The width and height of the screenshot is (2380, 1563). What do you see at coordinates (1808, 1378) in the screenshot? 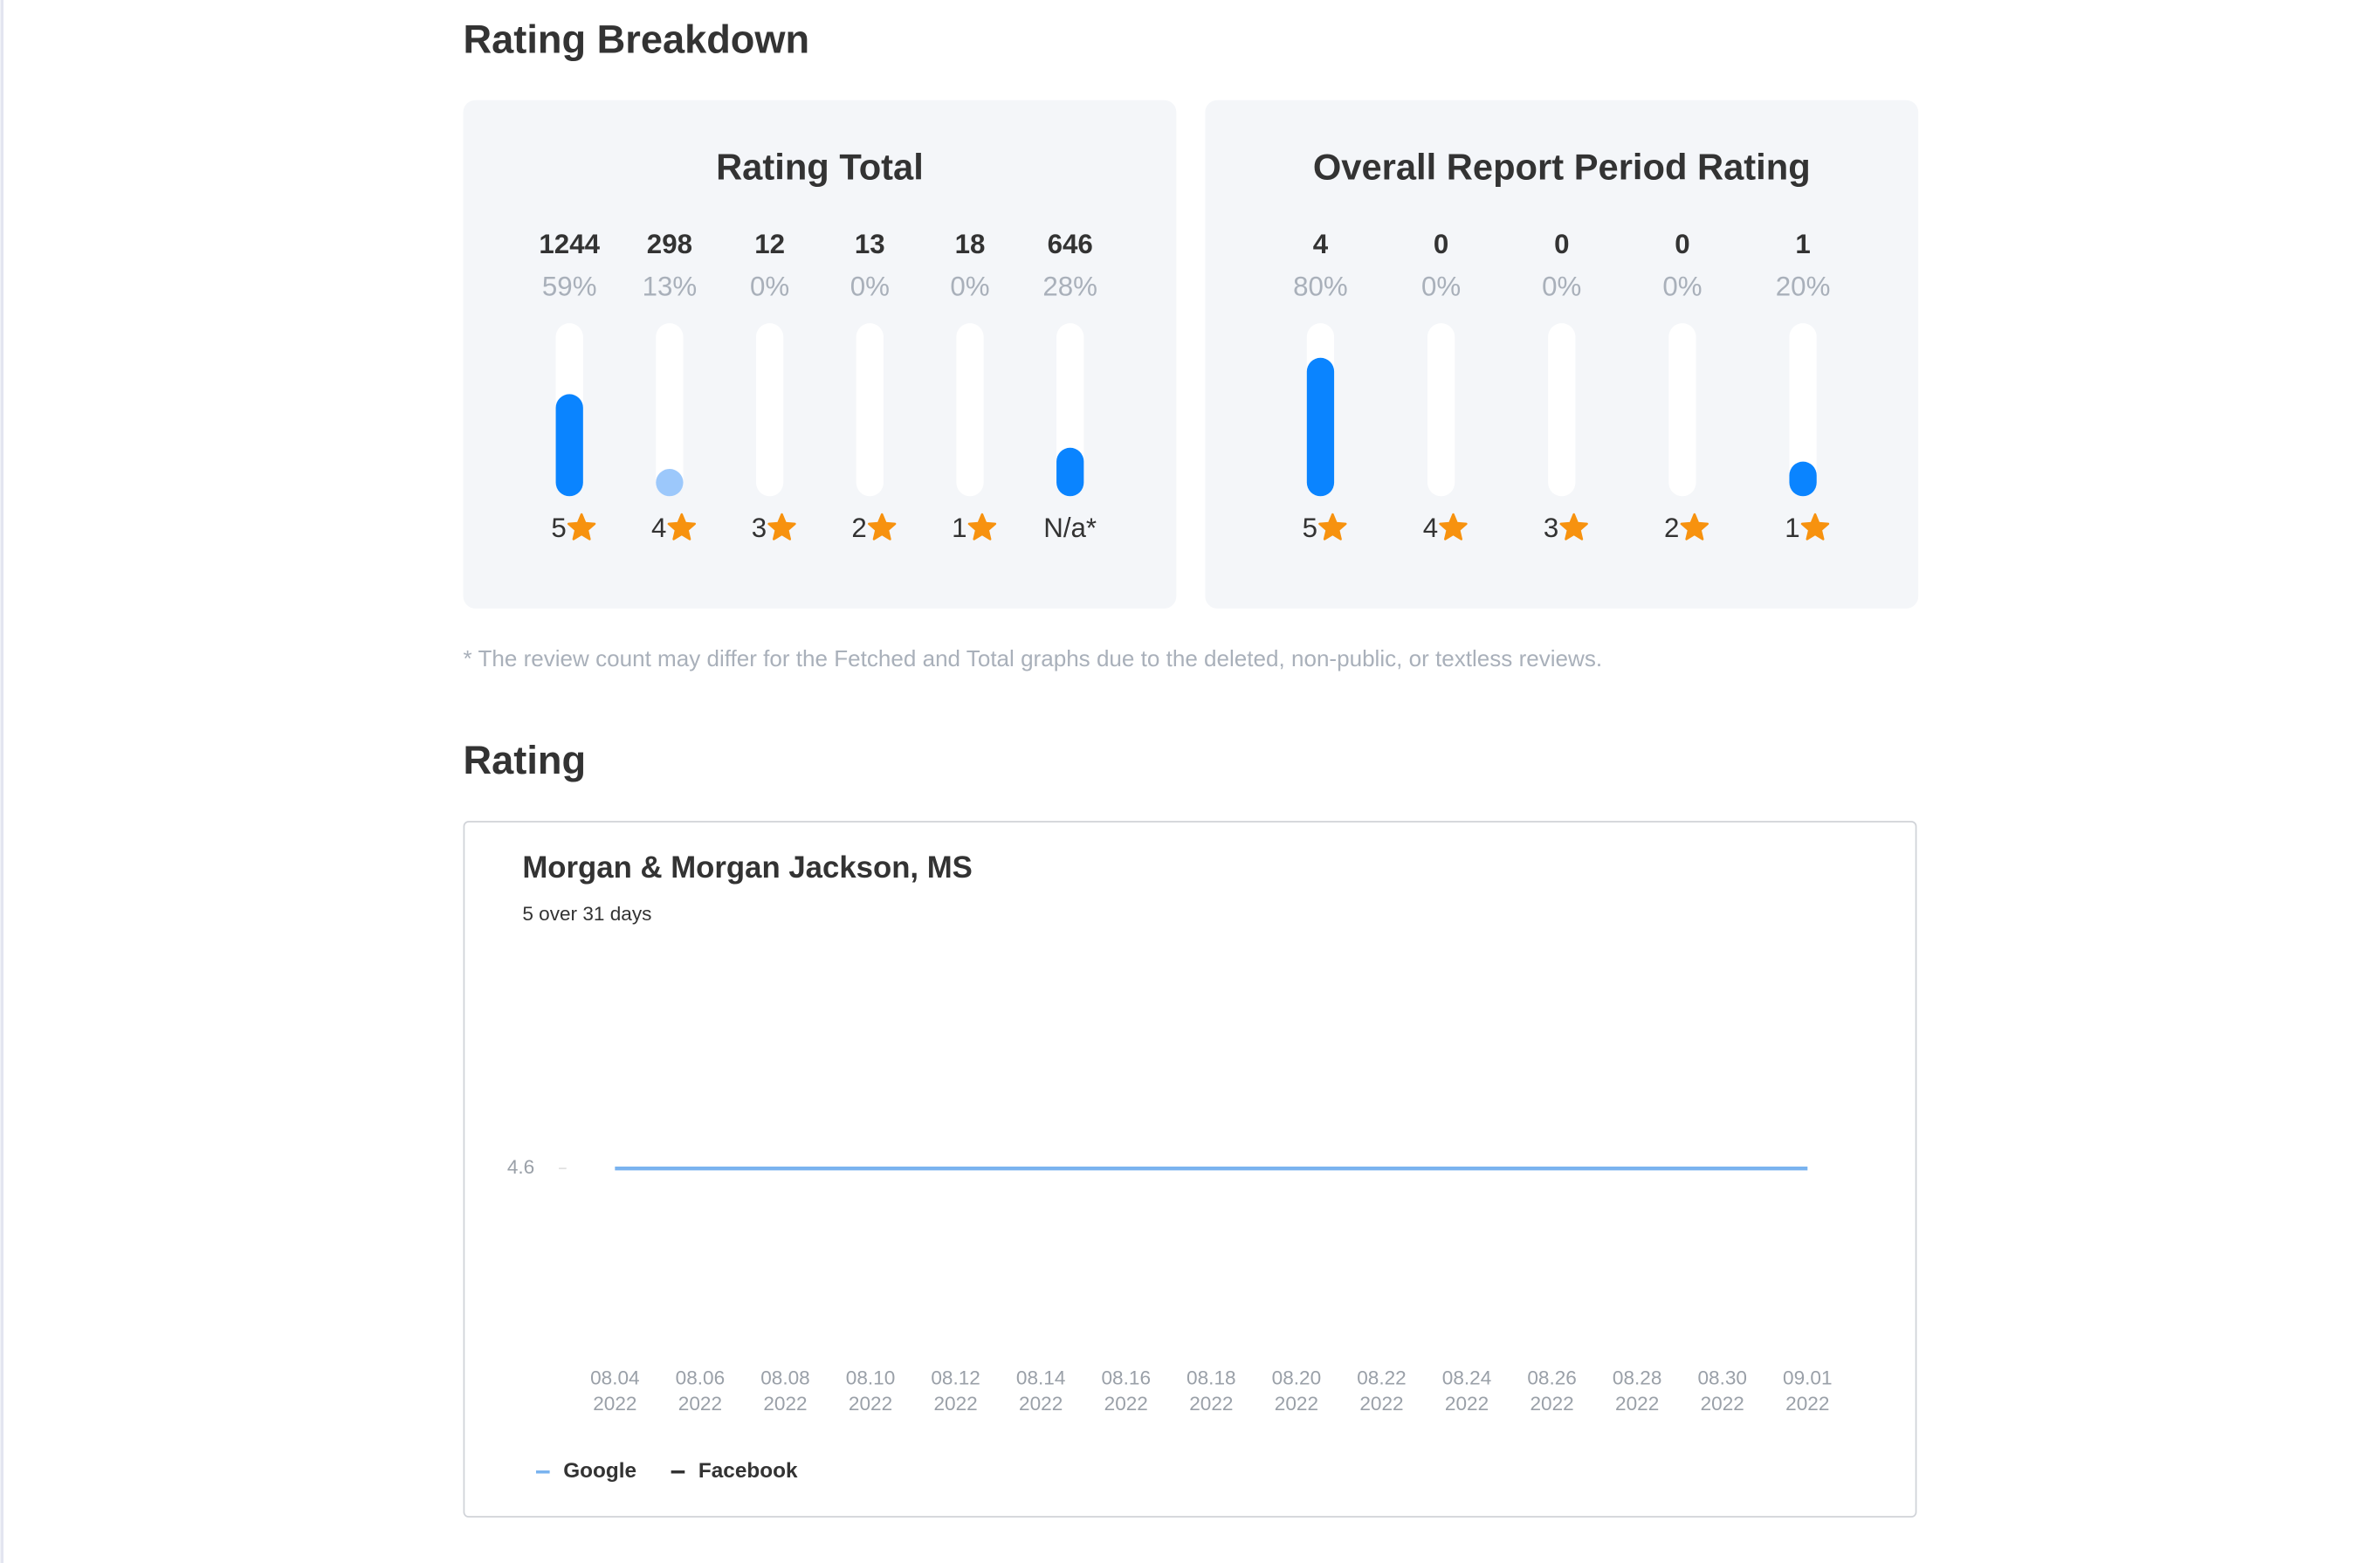
I see `x-tick-label: 09.01` at bounding box center [1808, 1378].